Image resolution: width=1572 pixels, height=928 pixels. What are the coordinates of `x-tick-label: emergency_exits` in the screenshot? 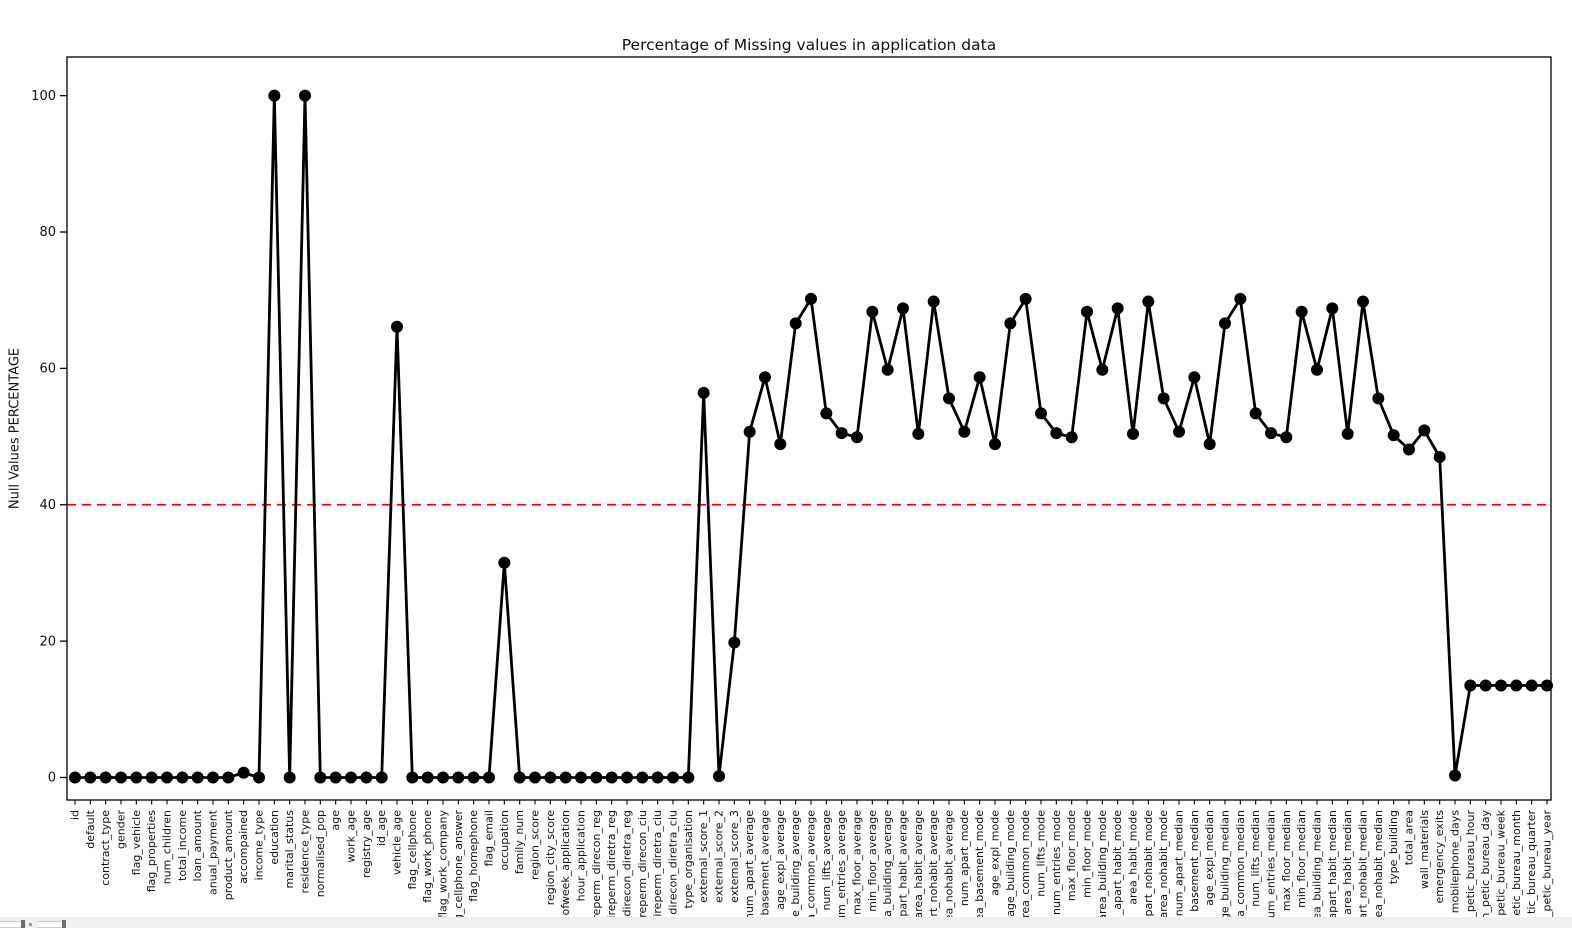 It's located at (1439, 857).